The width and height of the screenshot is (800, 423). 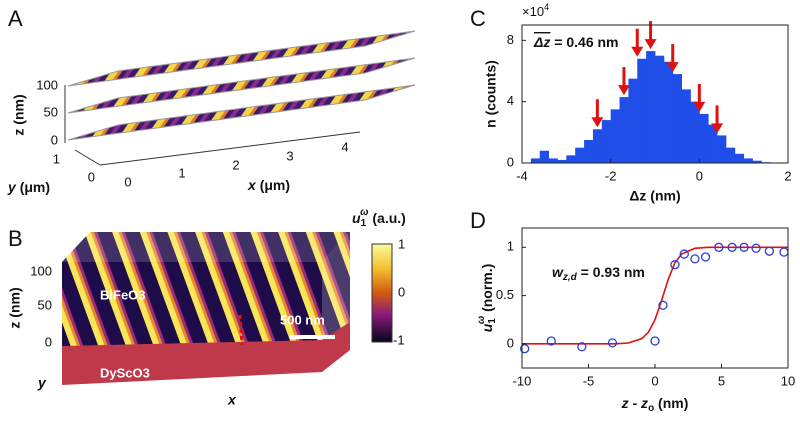 What do you see at coordinates (289, 155) in the screenshot?
I see `tick-label: 3` at bounding box center [289, 155].